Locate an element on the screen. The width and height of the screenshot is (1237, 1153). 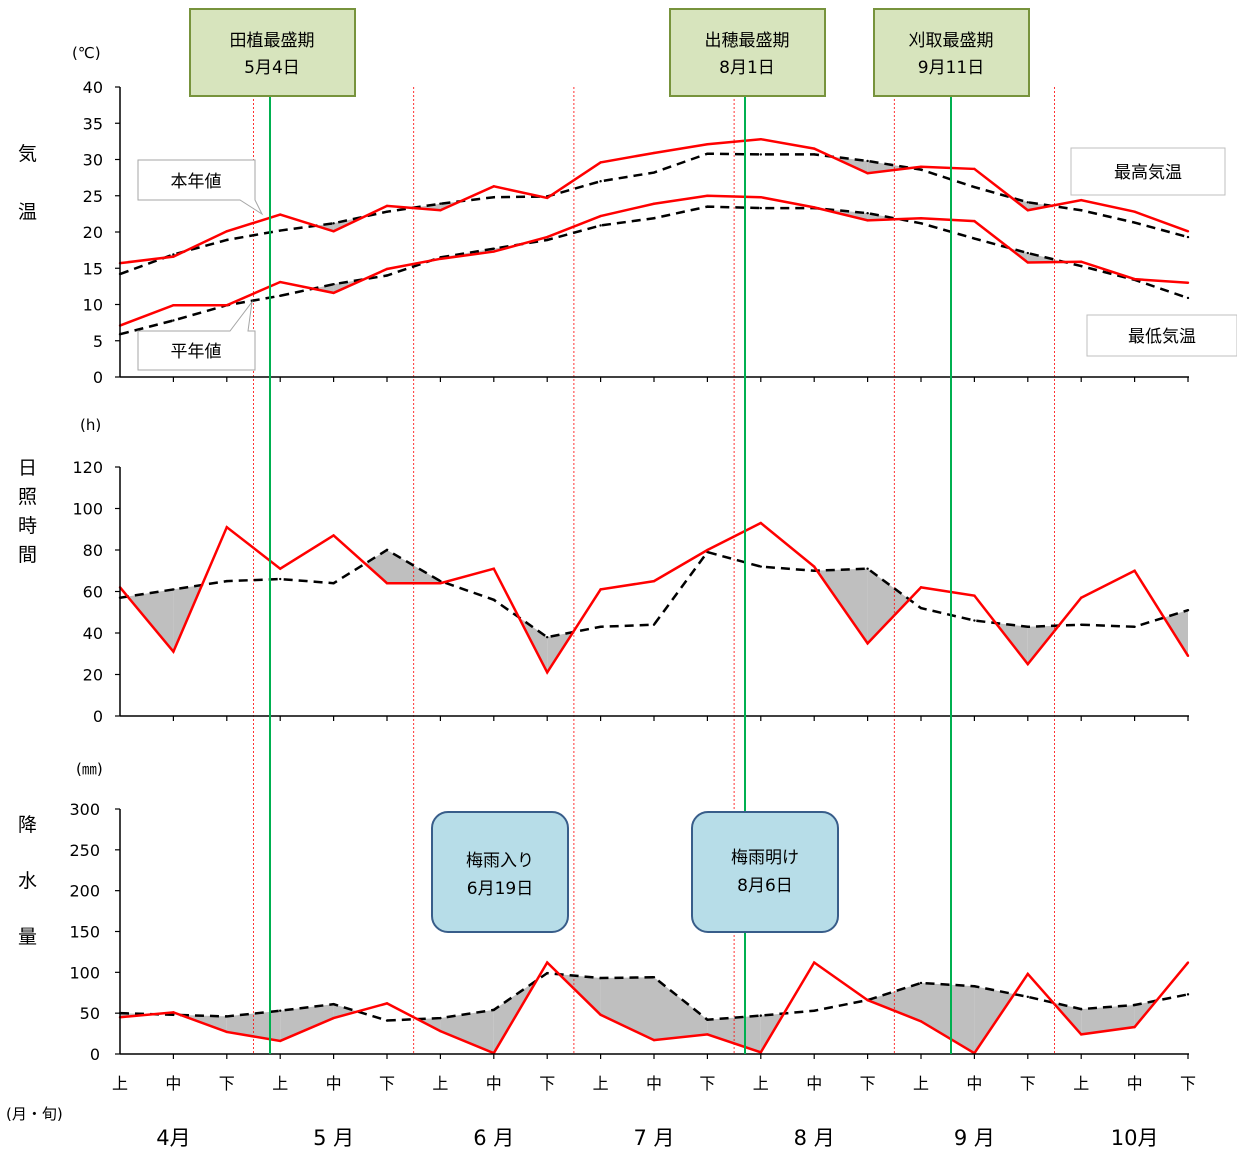
temperature-point-最低気温 本年値-15 is located at coordinates (921, 218).